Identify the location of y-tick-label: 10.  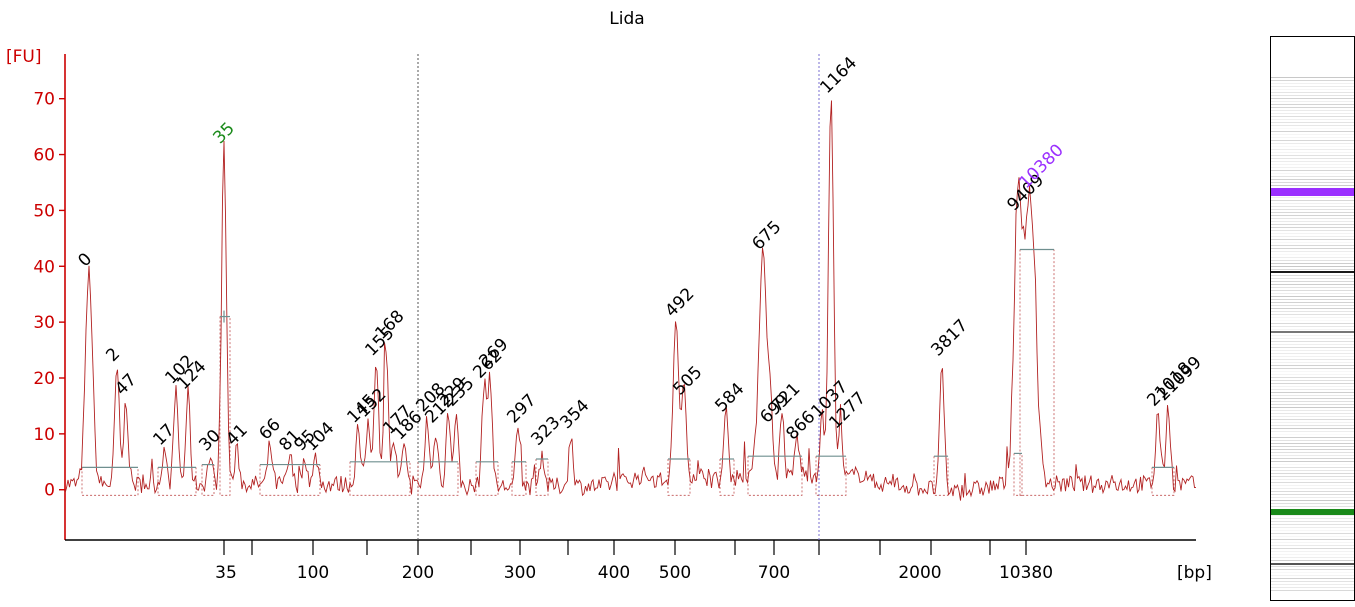
(44, 435).